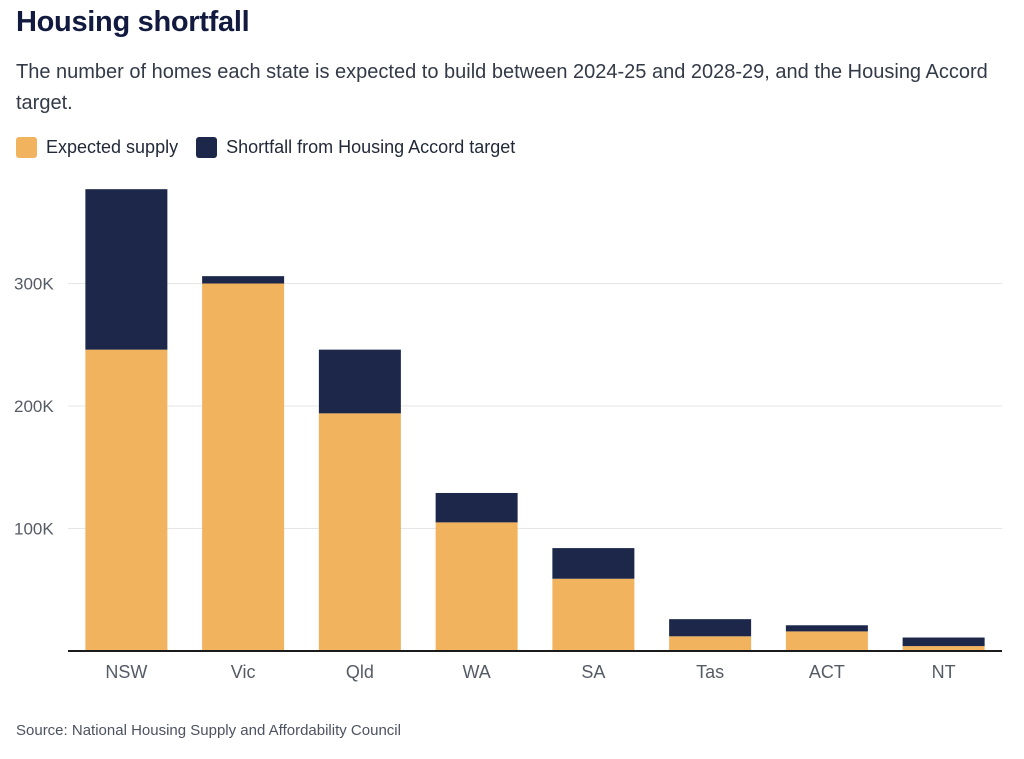 This screenshot has width=1024, height=759. What do you see at coordinates (243, 672) in the screenshot?
I see `x-tick-label: Vic` at bounding box center [243, 672].